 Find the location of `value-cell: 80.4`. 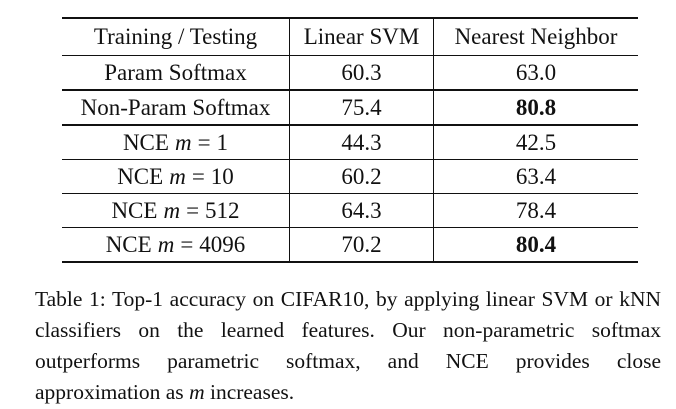

value-cell: 80.4 is located at coordinates (535, 245).